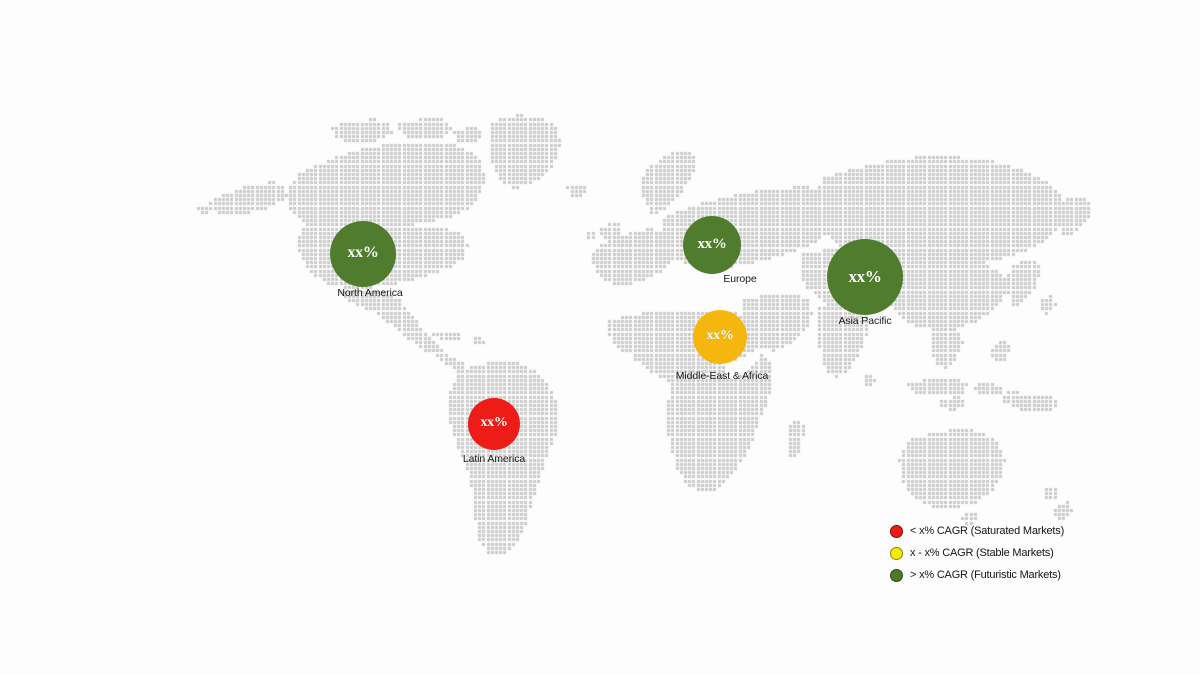 This screenshot has height=675, width=1200. I want to click on region-label-north-america: North America, so click(370, 293).